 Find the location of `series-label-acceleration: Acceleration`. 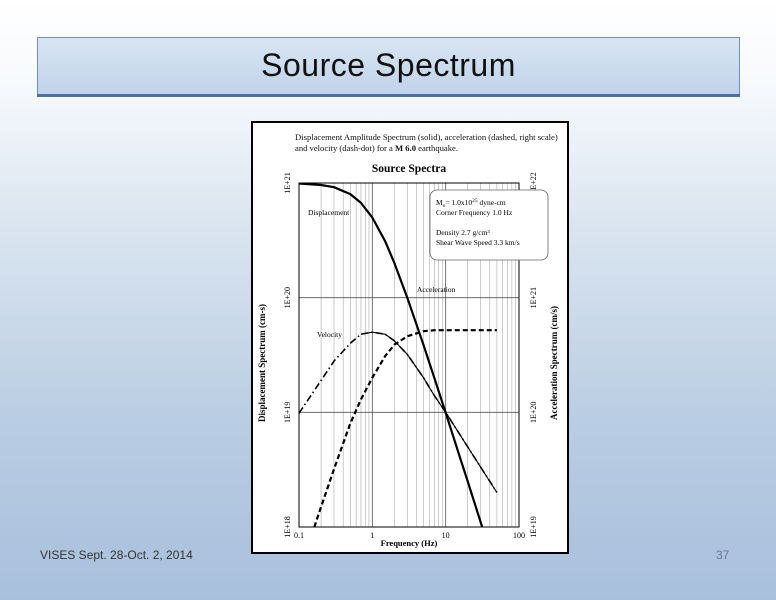

series-label-acceleration: Acceleration is located at coordinates (436, 289).